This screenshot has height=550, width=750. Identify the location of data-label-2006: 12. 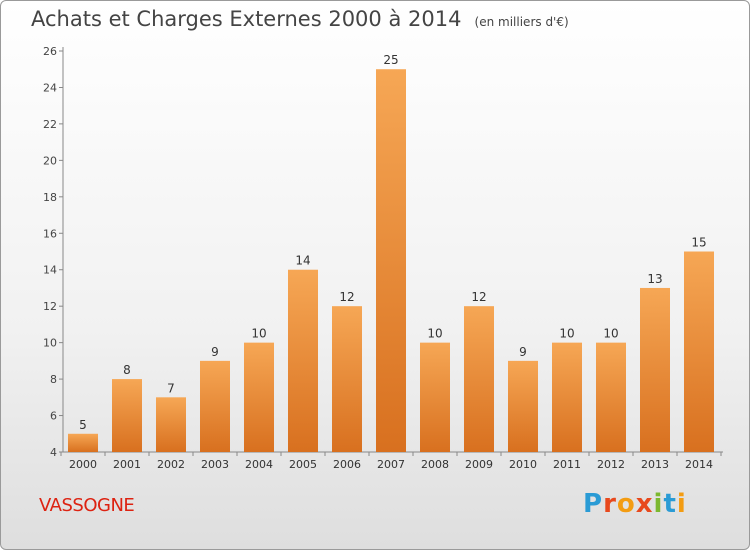
(346, 297).